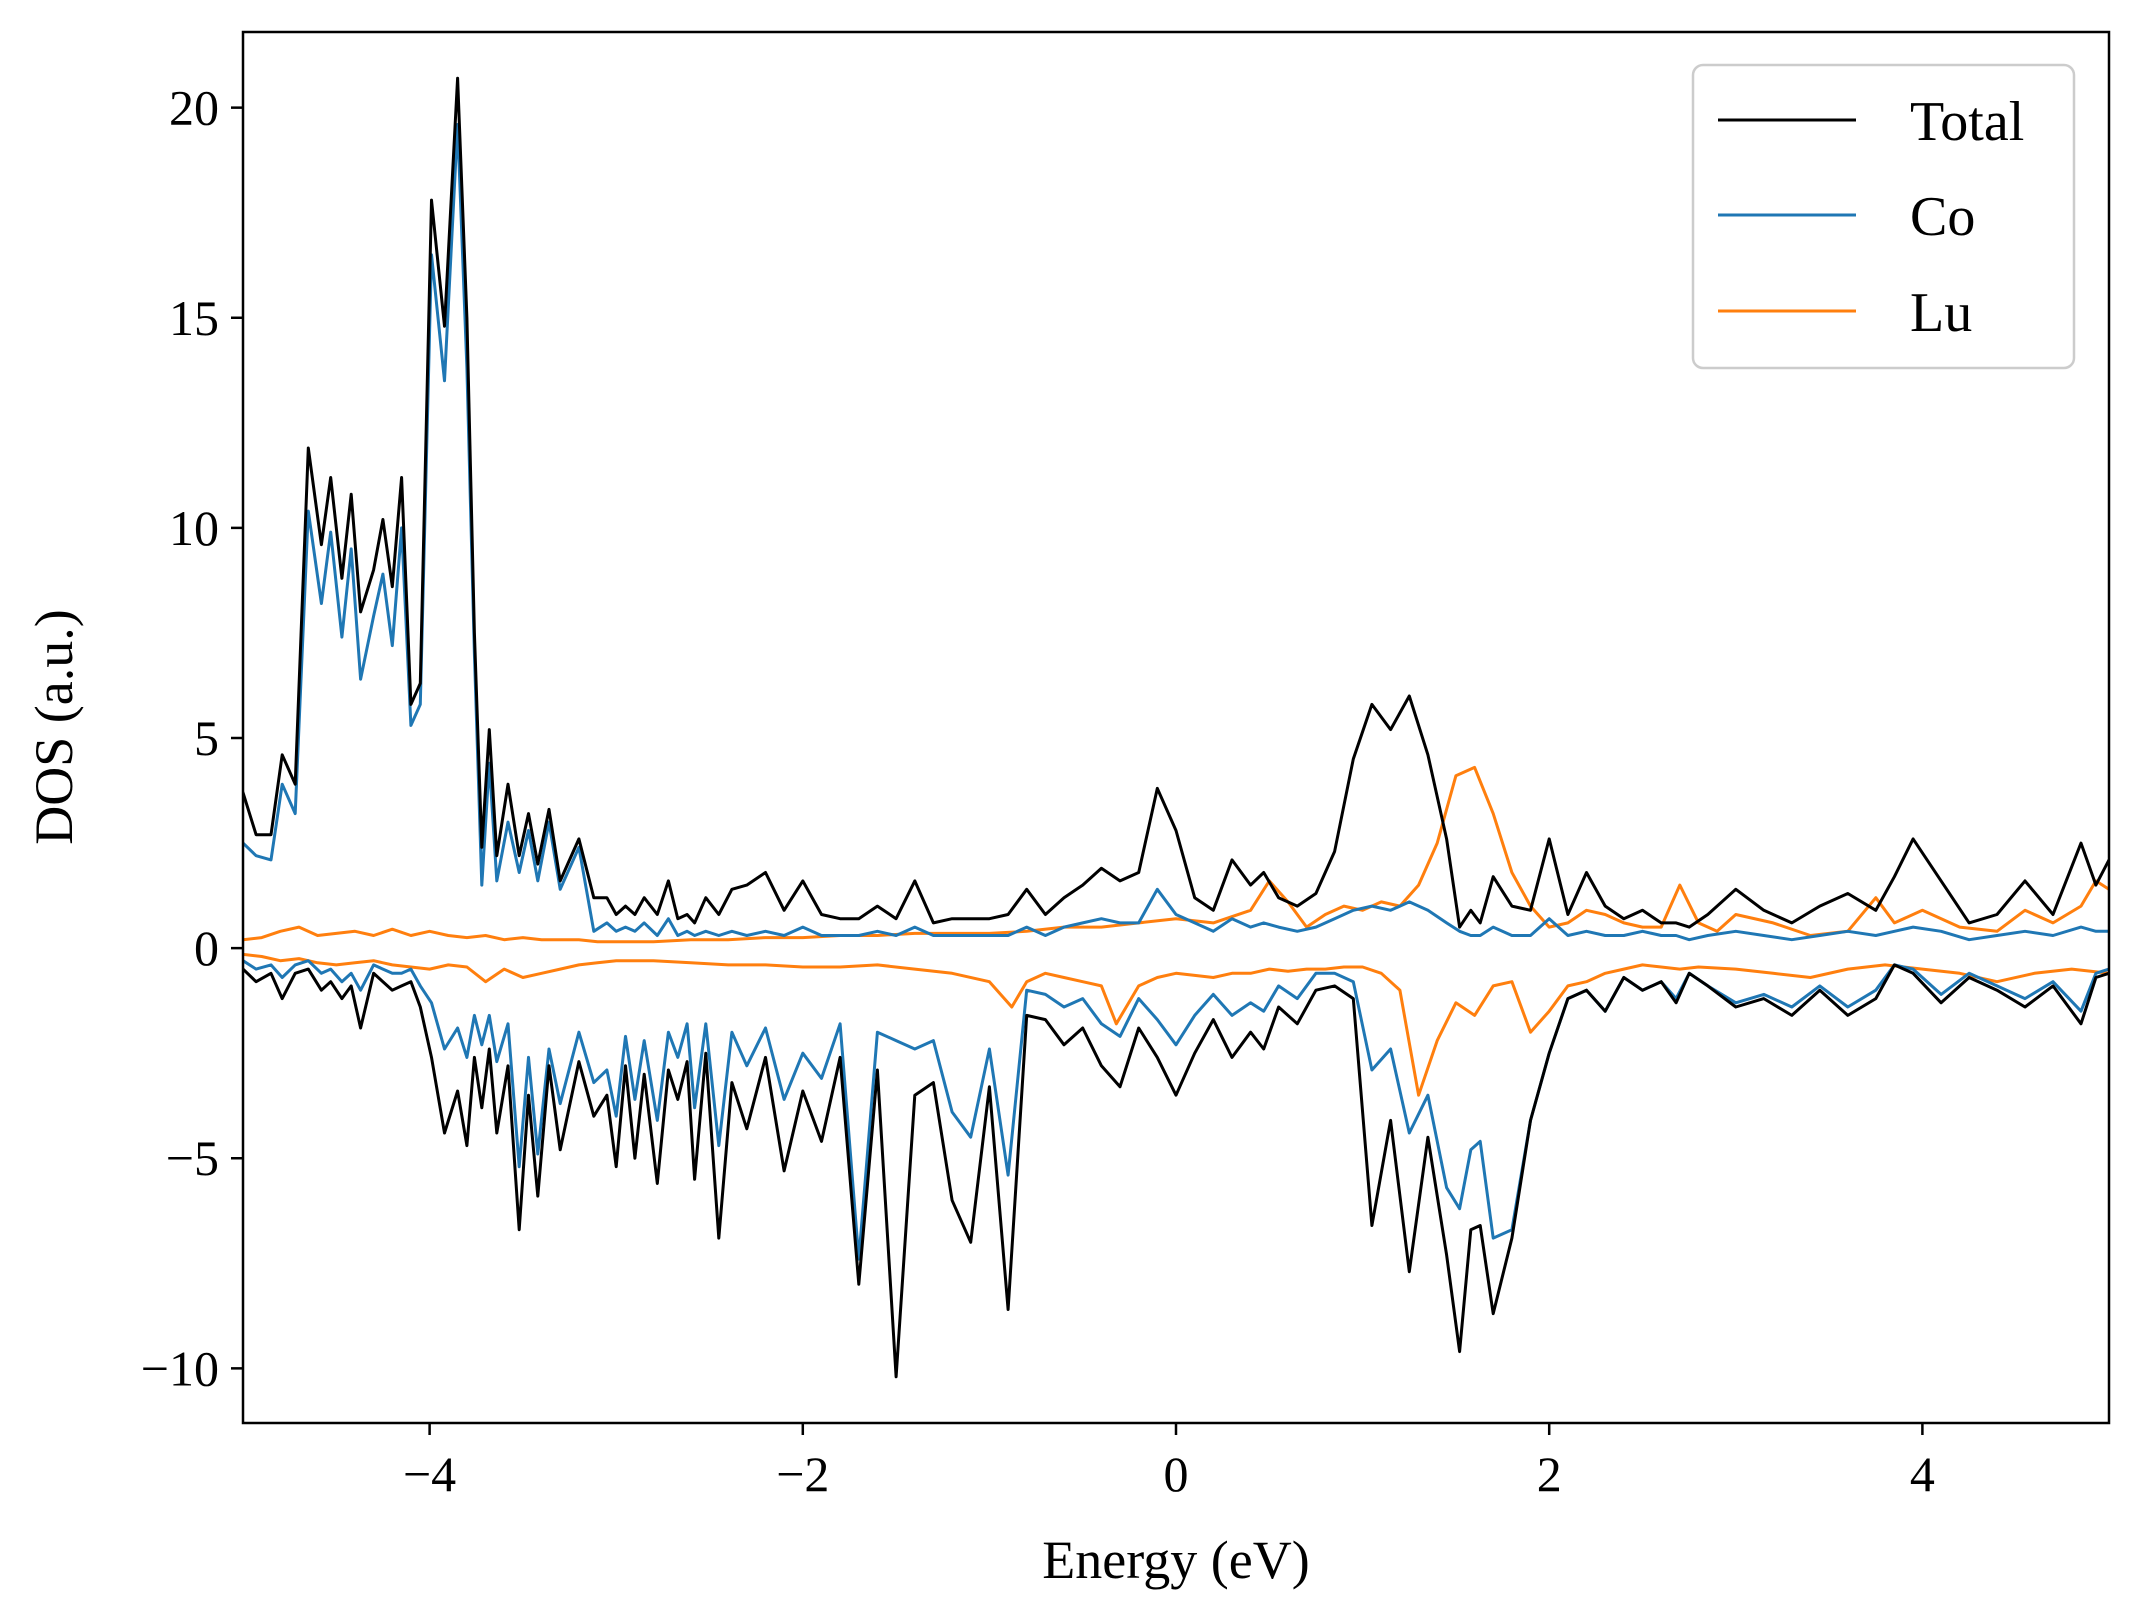 The image size is (2134, 1617). I want to click on y-tick-label: 0, so click(206, 948).